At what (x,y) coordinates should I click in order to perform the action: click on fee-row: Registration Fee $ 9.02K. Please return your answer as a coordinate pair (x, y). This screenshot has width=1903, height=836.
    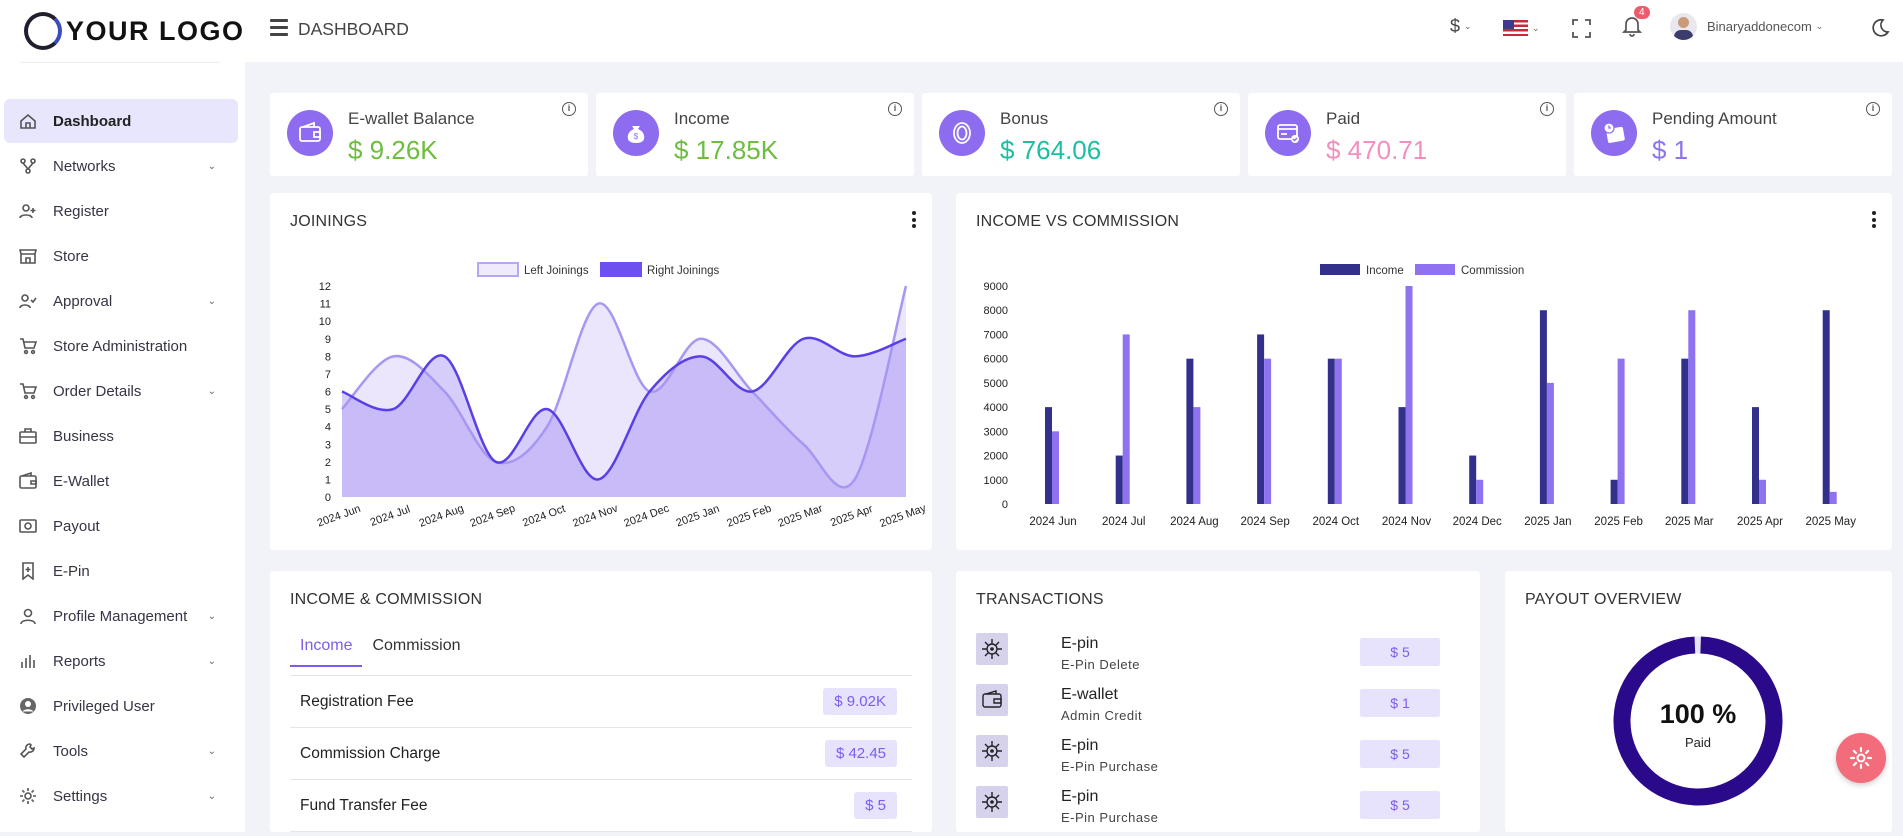
    Looking at the image, I should click on (601, 702).